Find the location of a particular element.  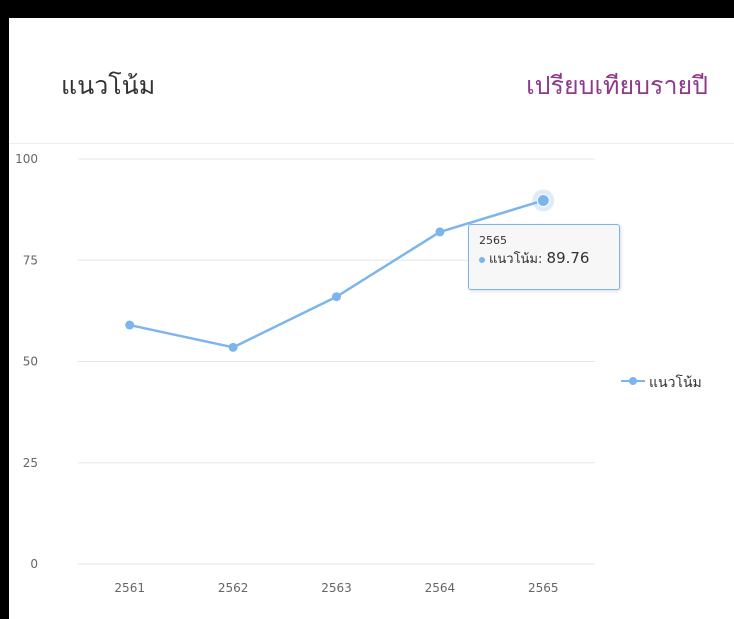

y-tick-label: 75 is located at coordinates (30, 260).